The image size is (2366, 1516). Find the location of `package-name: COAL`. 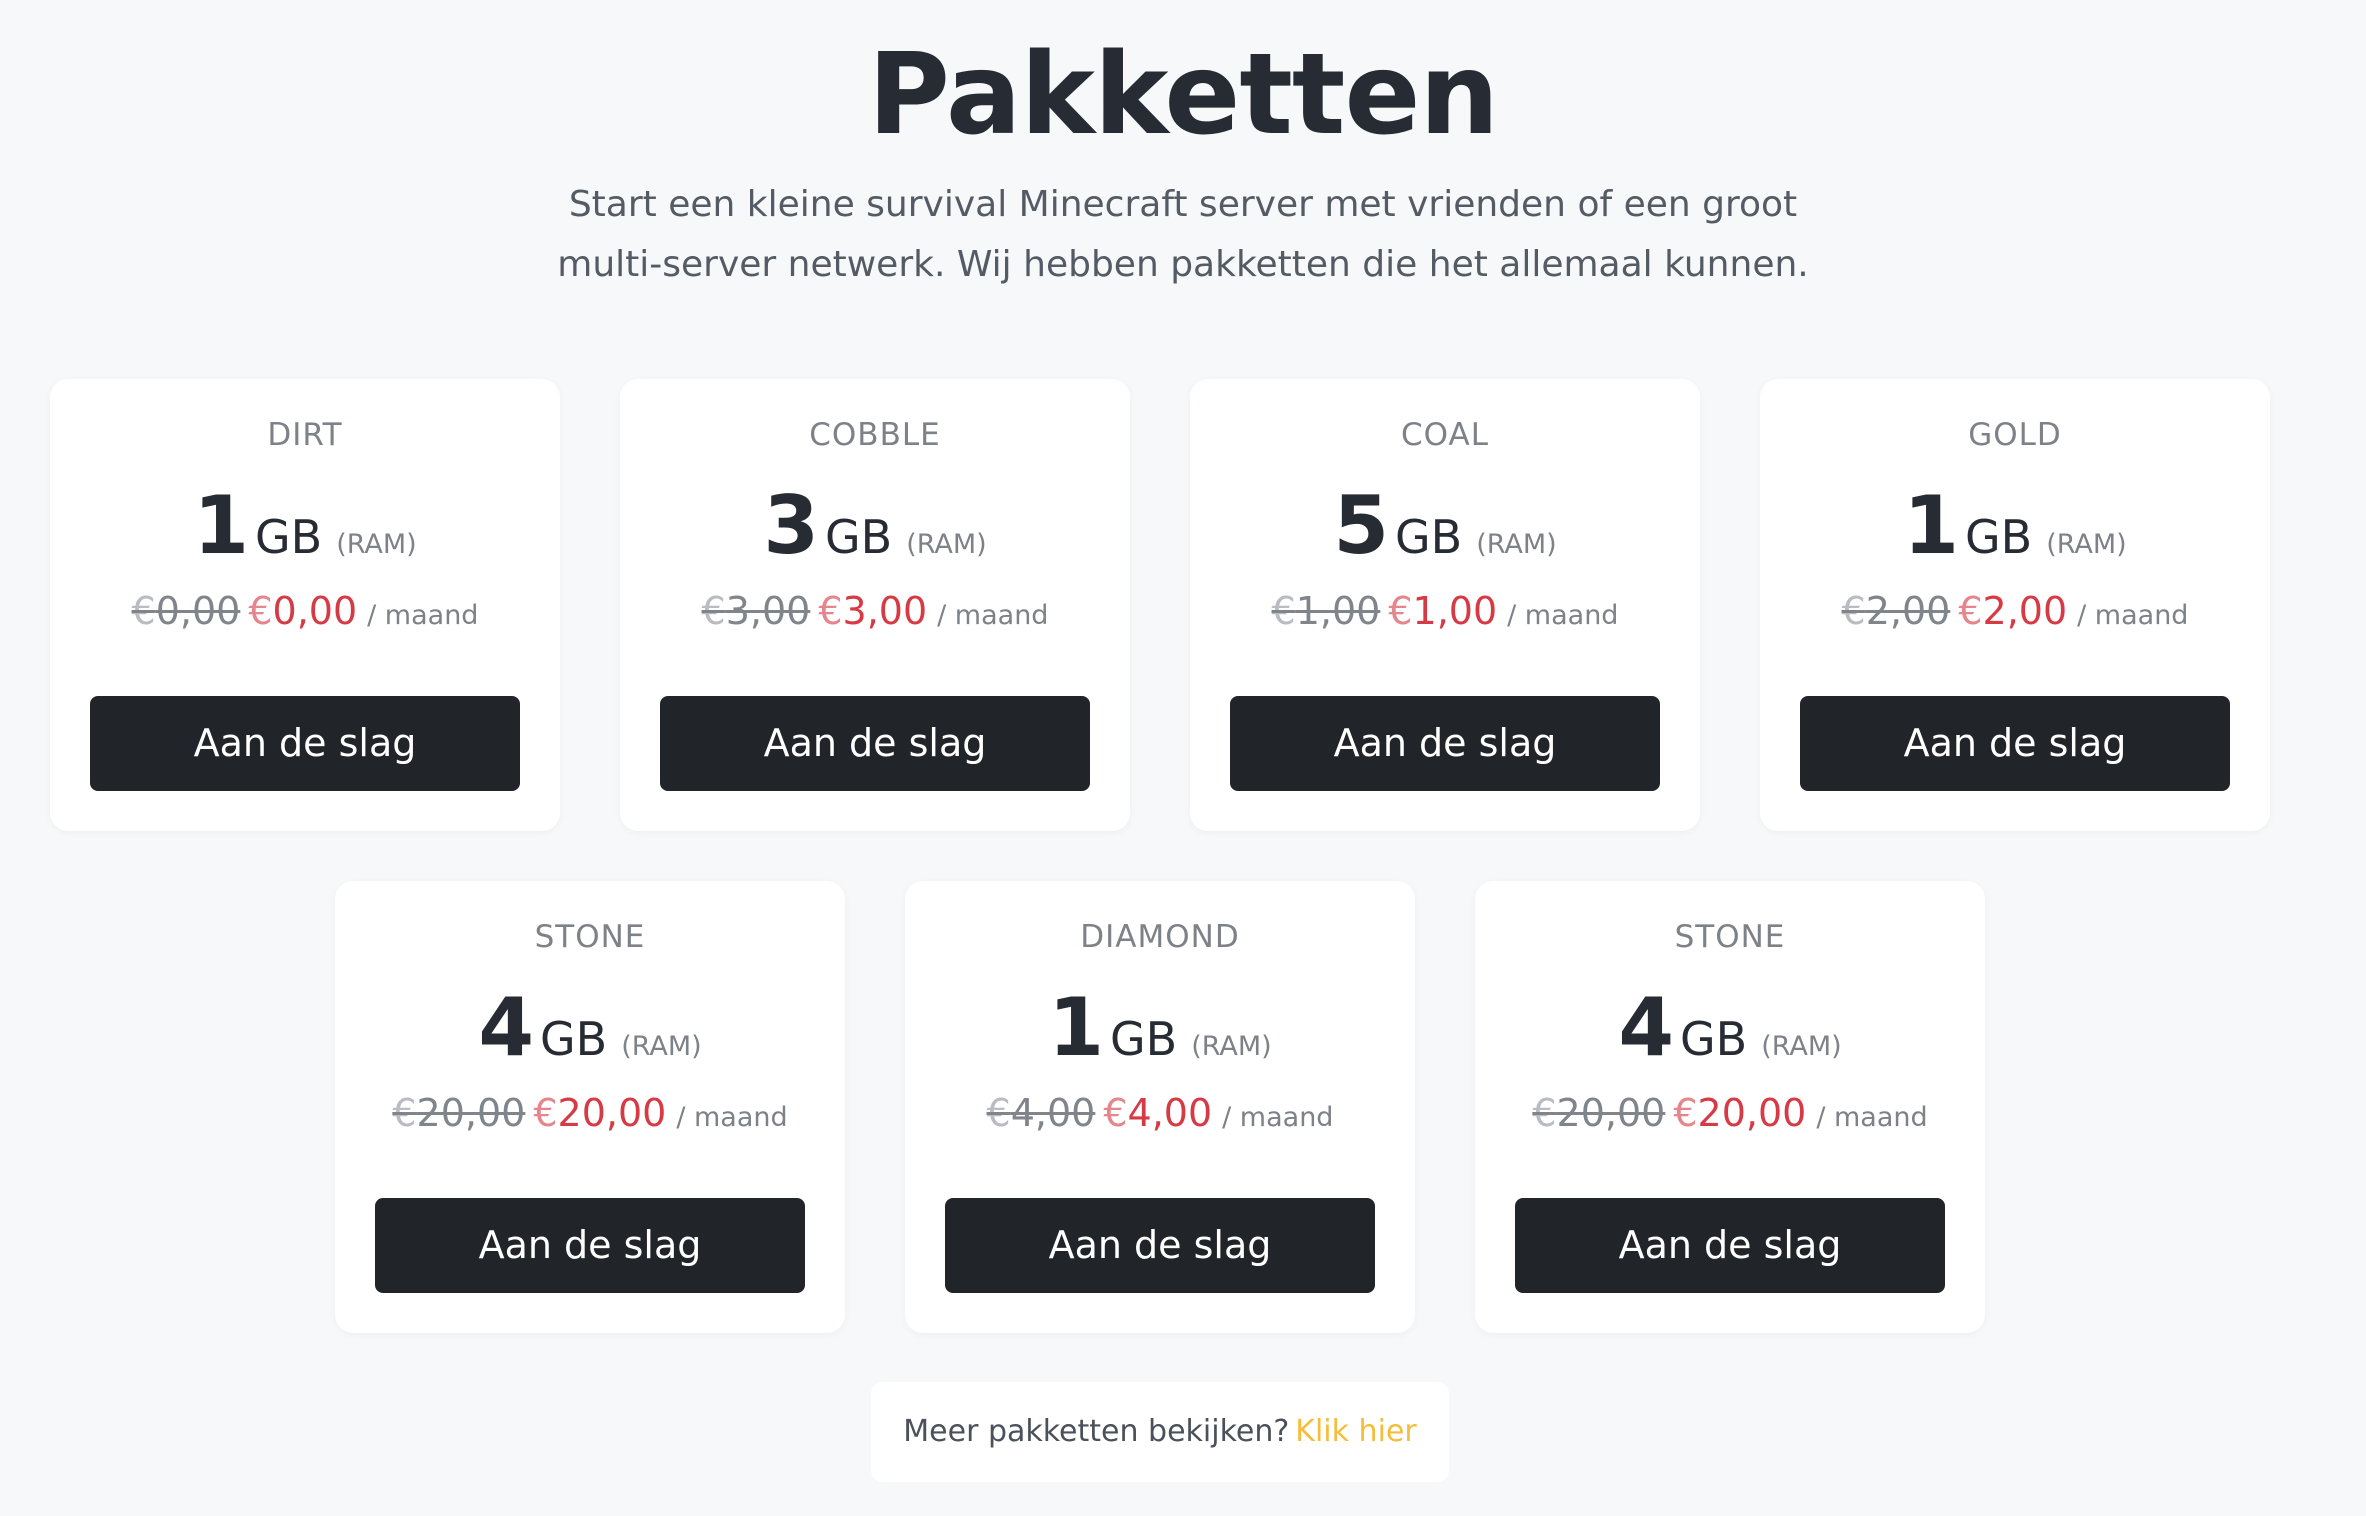

package-name: COAL is located at coordinates (1445, 435).